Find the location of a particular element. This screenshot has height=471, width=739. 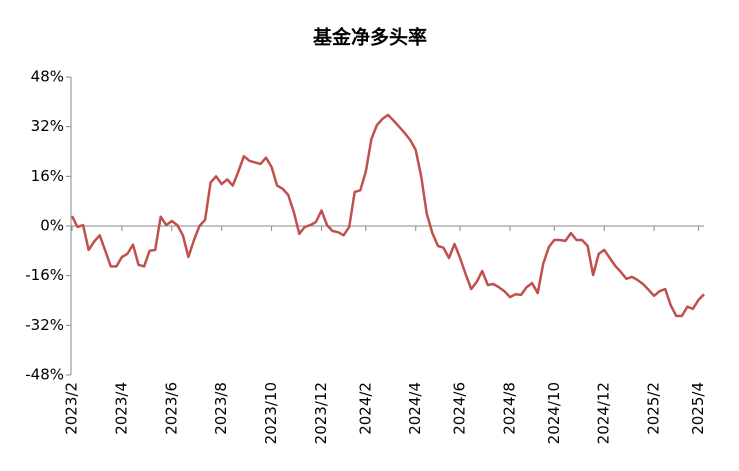

x-tick-label: 2024/4 is located at coordinates (415, 408).